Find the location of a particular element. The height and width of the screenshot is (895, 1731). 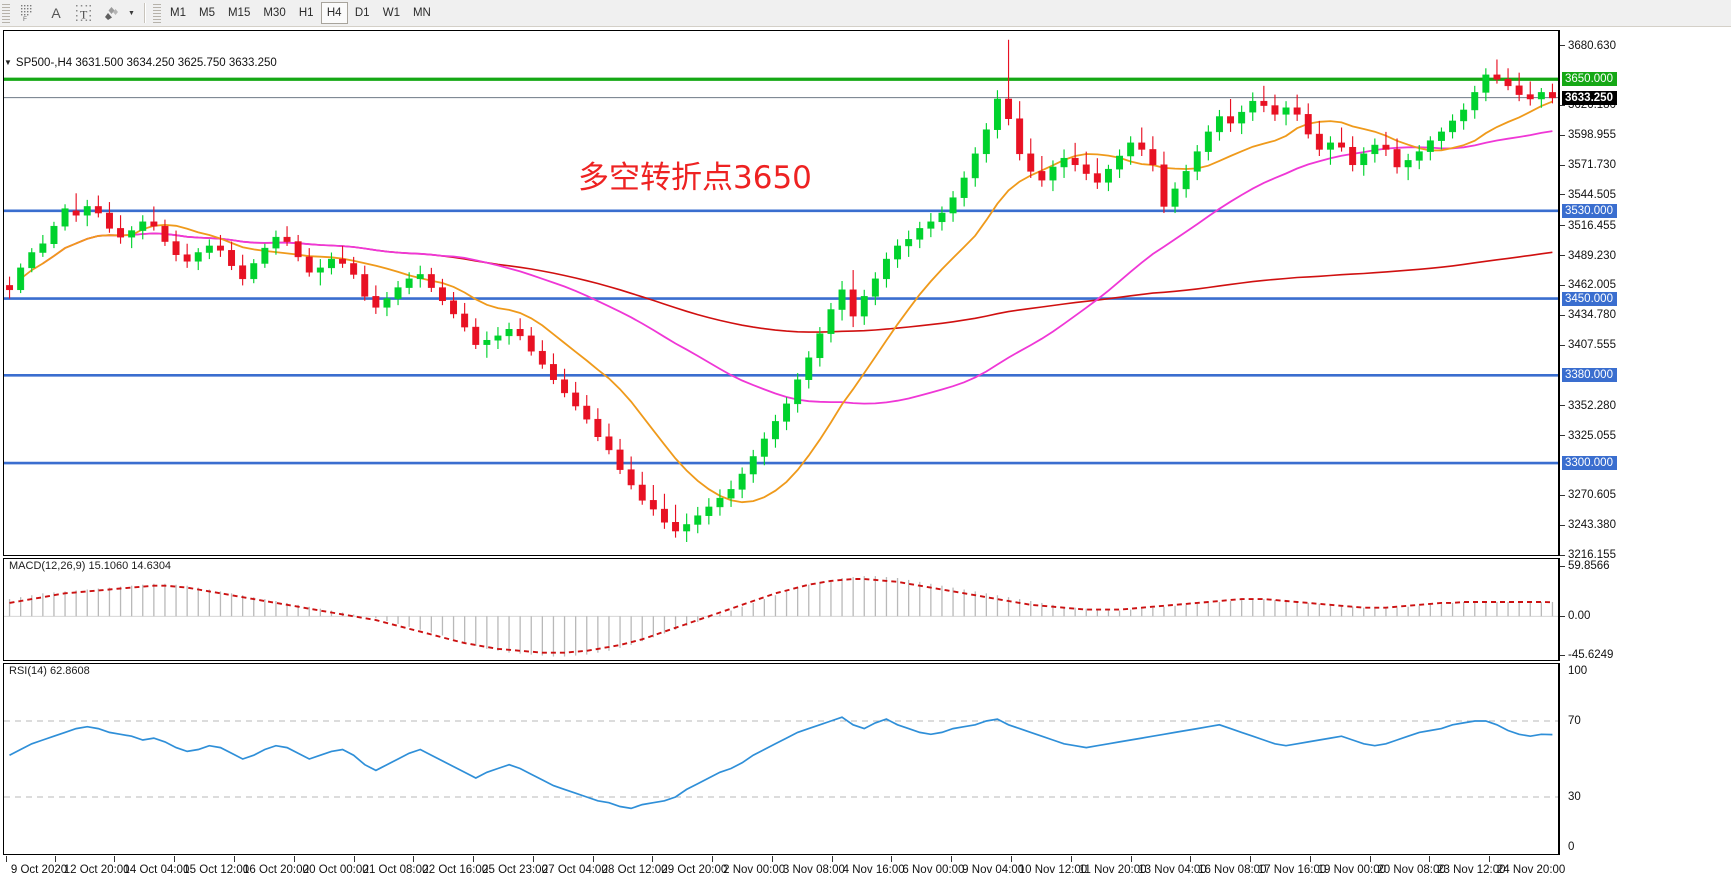

svg-text: F is located at coordinates (25, 18).